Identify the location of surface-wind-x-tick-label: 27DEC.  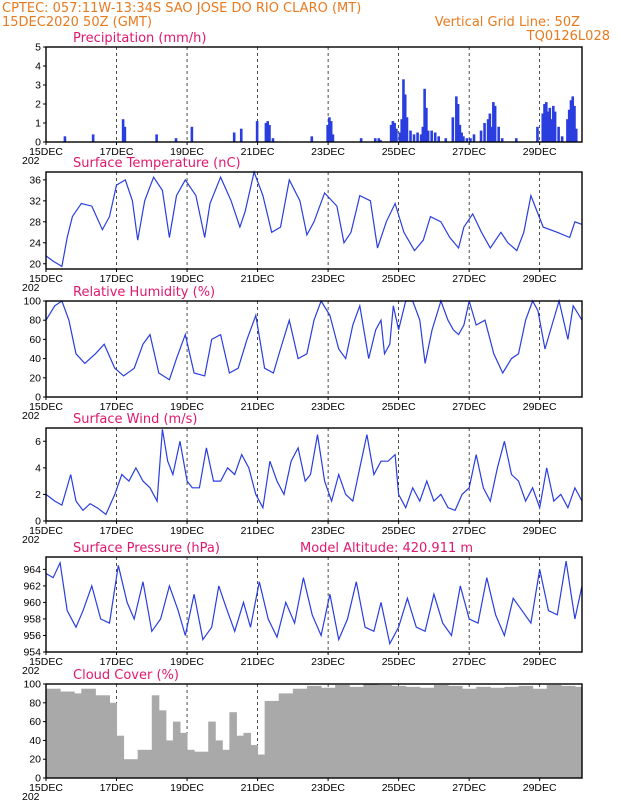
(469, 531).